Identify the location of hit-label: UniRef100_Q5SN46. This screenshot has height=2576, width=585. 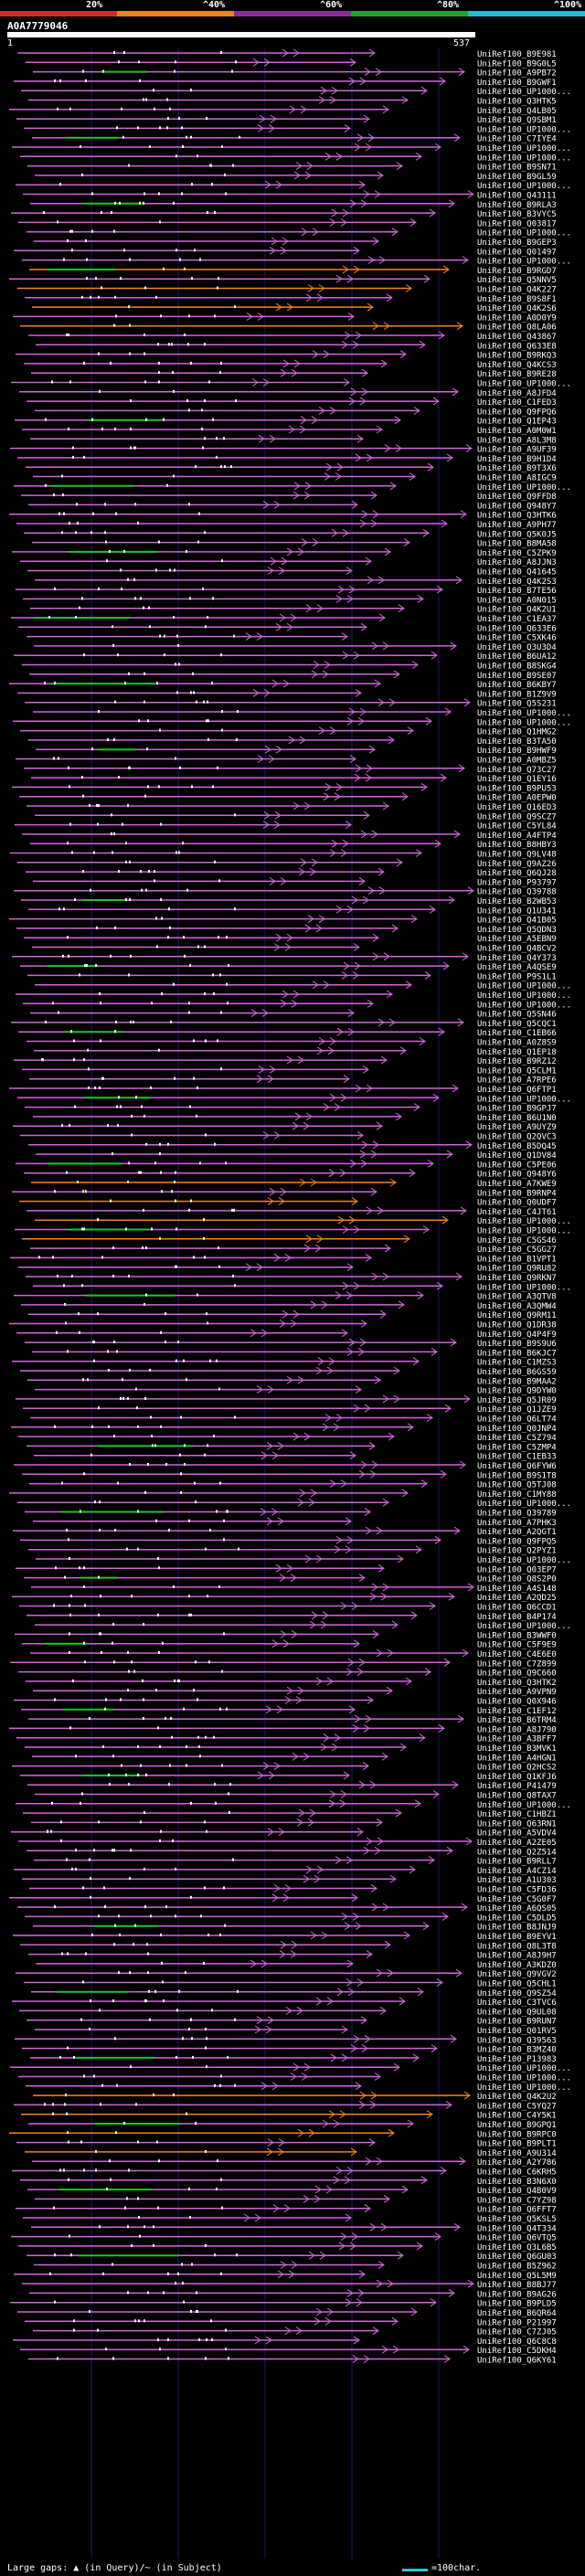
(517, 1015).